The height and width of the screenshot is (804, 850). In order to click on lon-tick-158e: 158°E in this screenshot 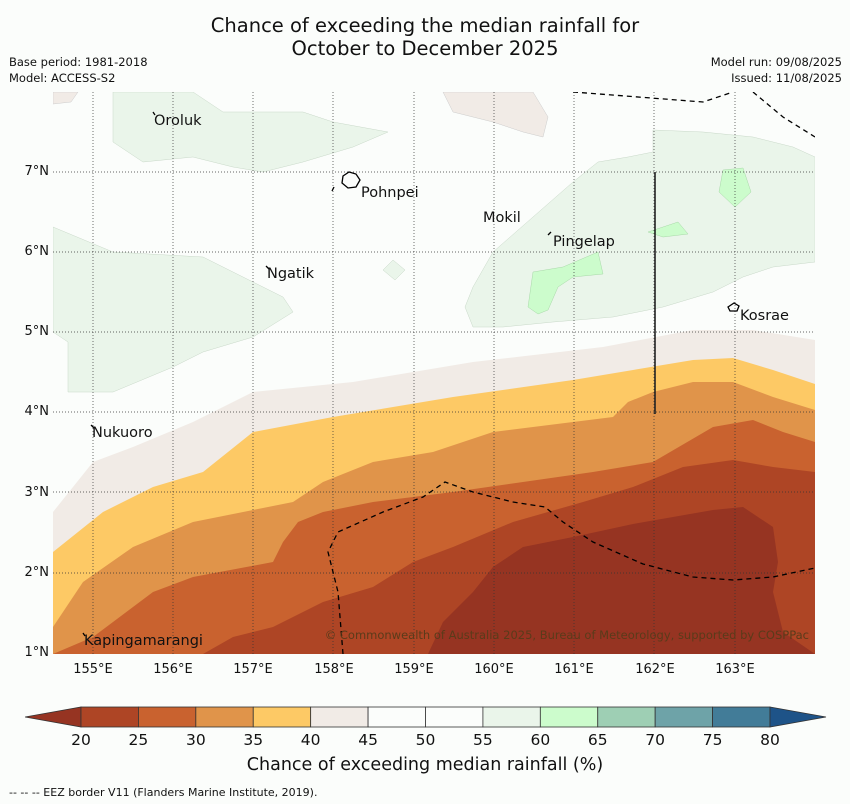, I will do `click(334, 669)`.